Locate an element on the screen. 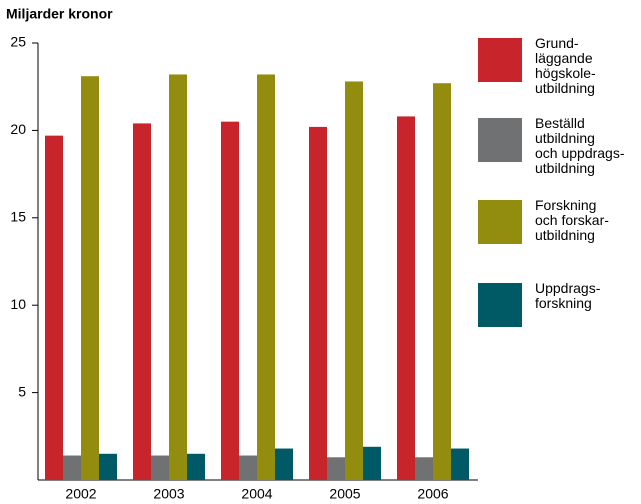 This screenshot has height=504, width=641. legend-label: Forskning och forskar- utbildning is located at coordinates (572, 220).